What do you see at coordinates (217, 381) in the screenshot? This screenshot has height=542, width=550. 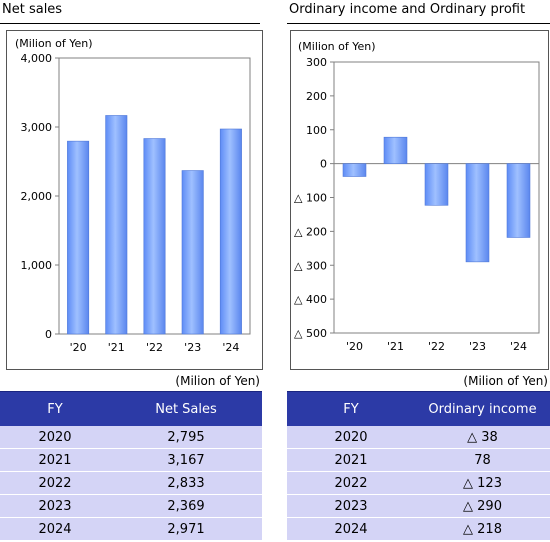 I see `net-sales-table-unit: (Milion of Yen)` at bounding box center [217, 381].